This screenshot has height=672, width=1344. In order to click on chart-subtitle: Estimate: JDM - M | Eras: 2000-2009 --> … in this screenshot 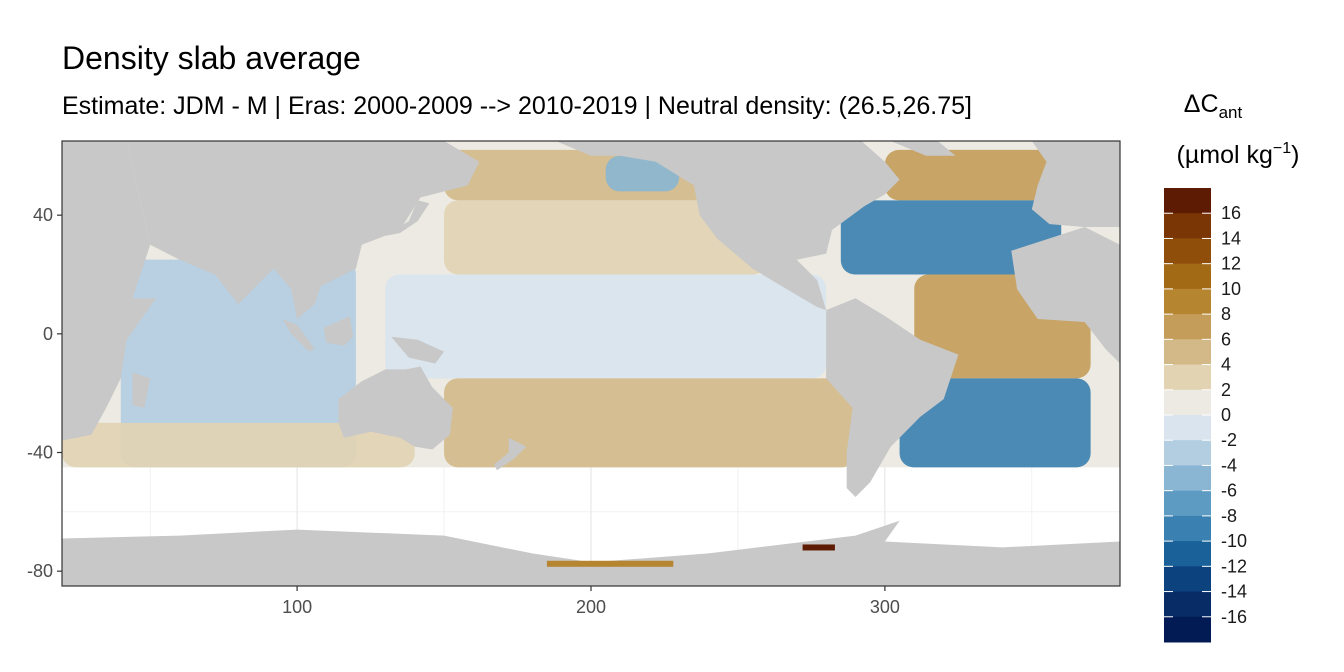, I will do `click(517, 106)`.